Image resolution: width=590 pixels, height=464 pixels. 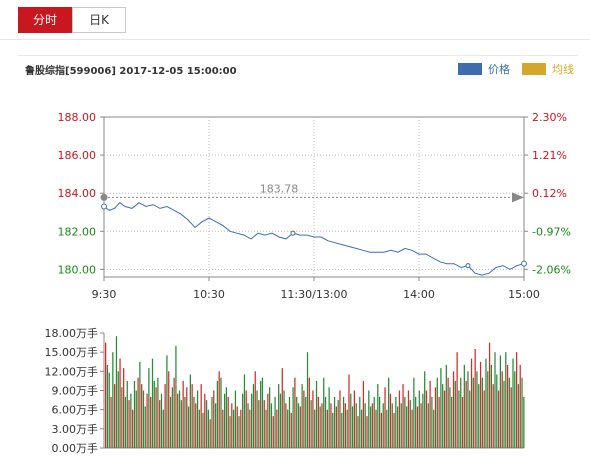 I want to click on percent-y-tick-label: 1.21%, so click(x=549, y=155).